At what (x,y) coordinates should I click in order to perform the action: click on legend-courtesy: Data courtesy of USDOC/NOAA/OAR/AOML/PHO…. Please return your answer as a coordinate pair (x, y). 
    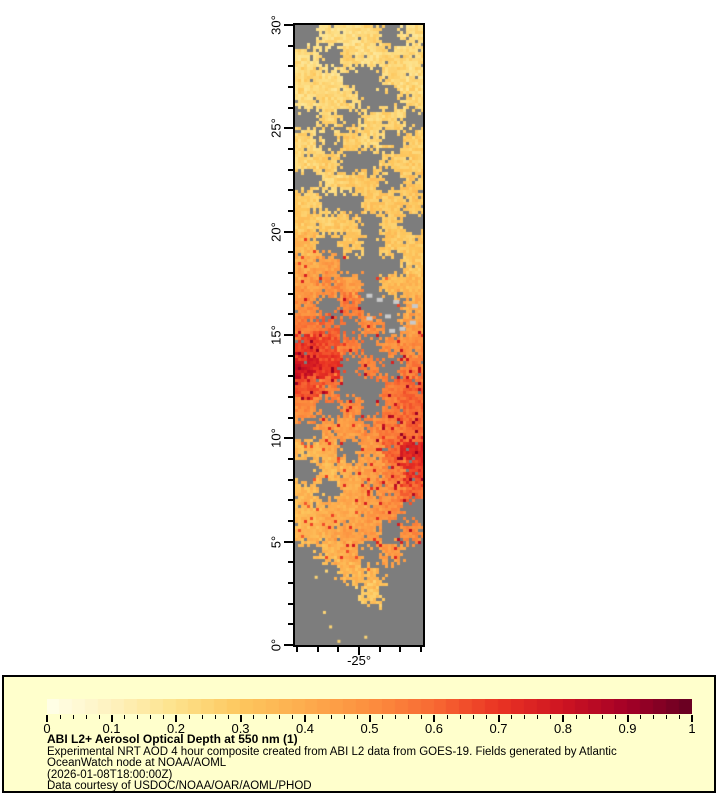
    Looking at the image, I should click on (179, 786).